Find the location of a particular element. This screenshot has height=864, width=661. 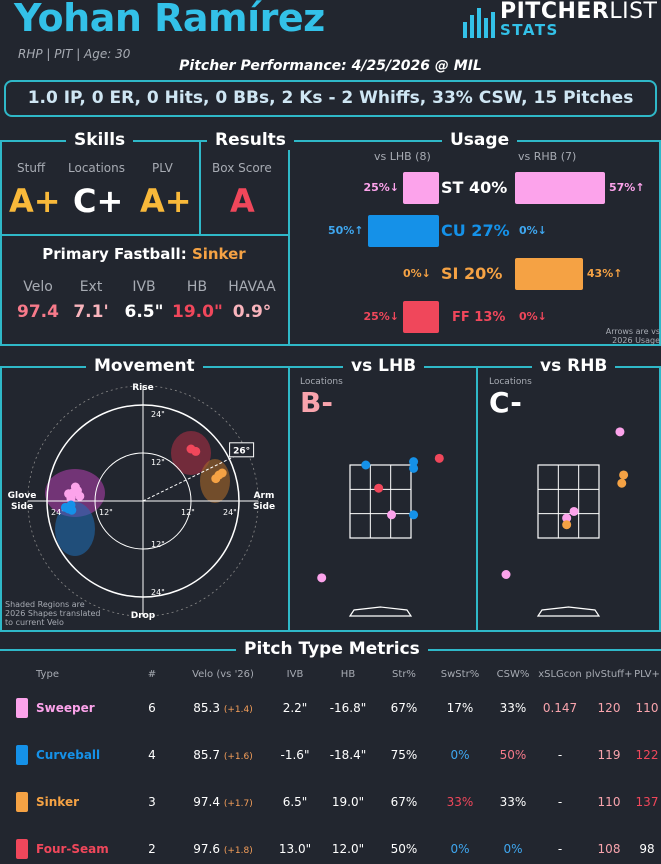

swstr-cell: 0% is located at coordinates (460, 848).